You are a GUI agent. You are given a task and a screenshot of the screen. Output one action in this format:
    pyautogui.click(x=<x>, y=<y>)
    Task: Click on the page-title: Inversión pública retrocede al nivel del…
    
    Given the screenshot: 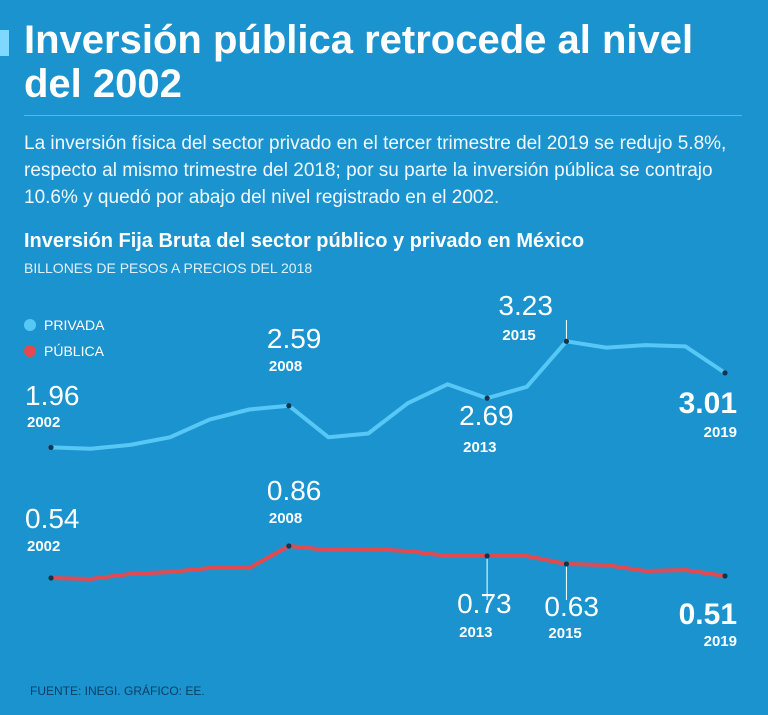 What is the action you would take?
    pyautogui.click(x=359, y=62)
    